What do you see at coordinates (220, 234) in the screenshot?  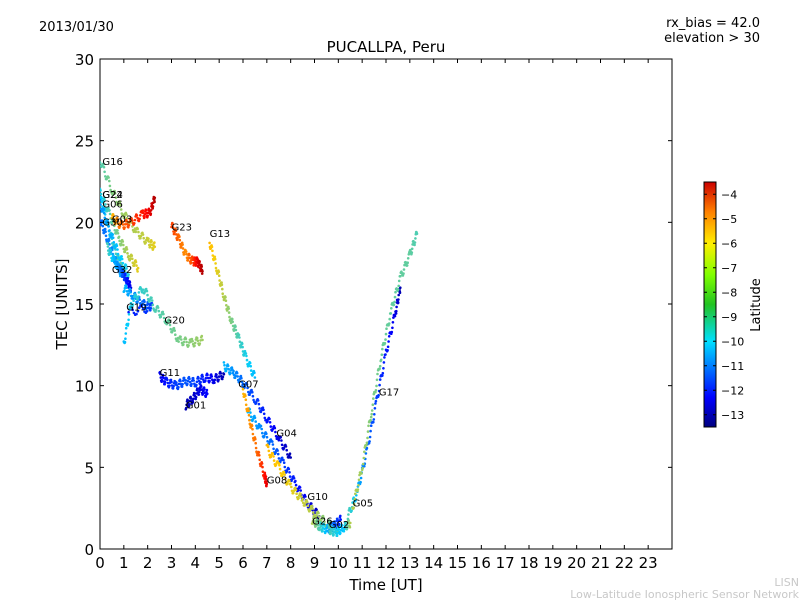 I see `series-label-G13: G13` at bounding box center [220, 234].